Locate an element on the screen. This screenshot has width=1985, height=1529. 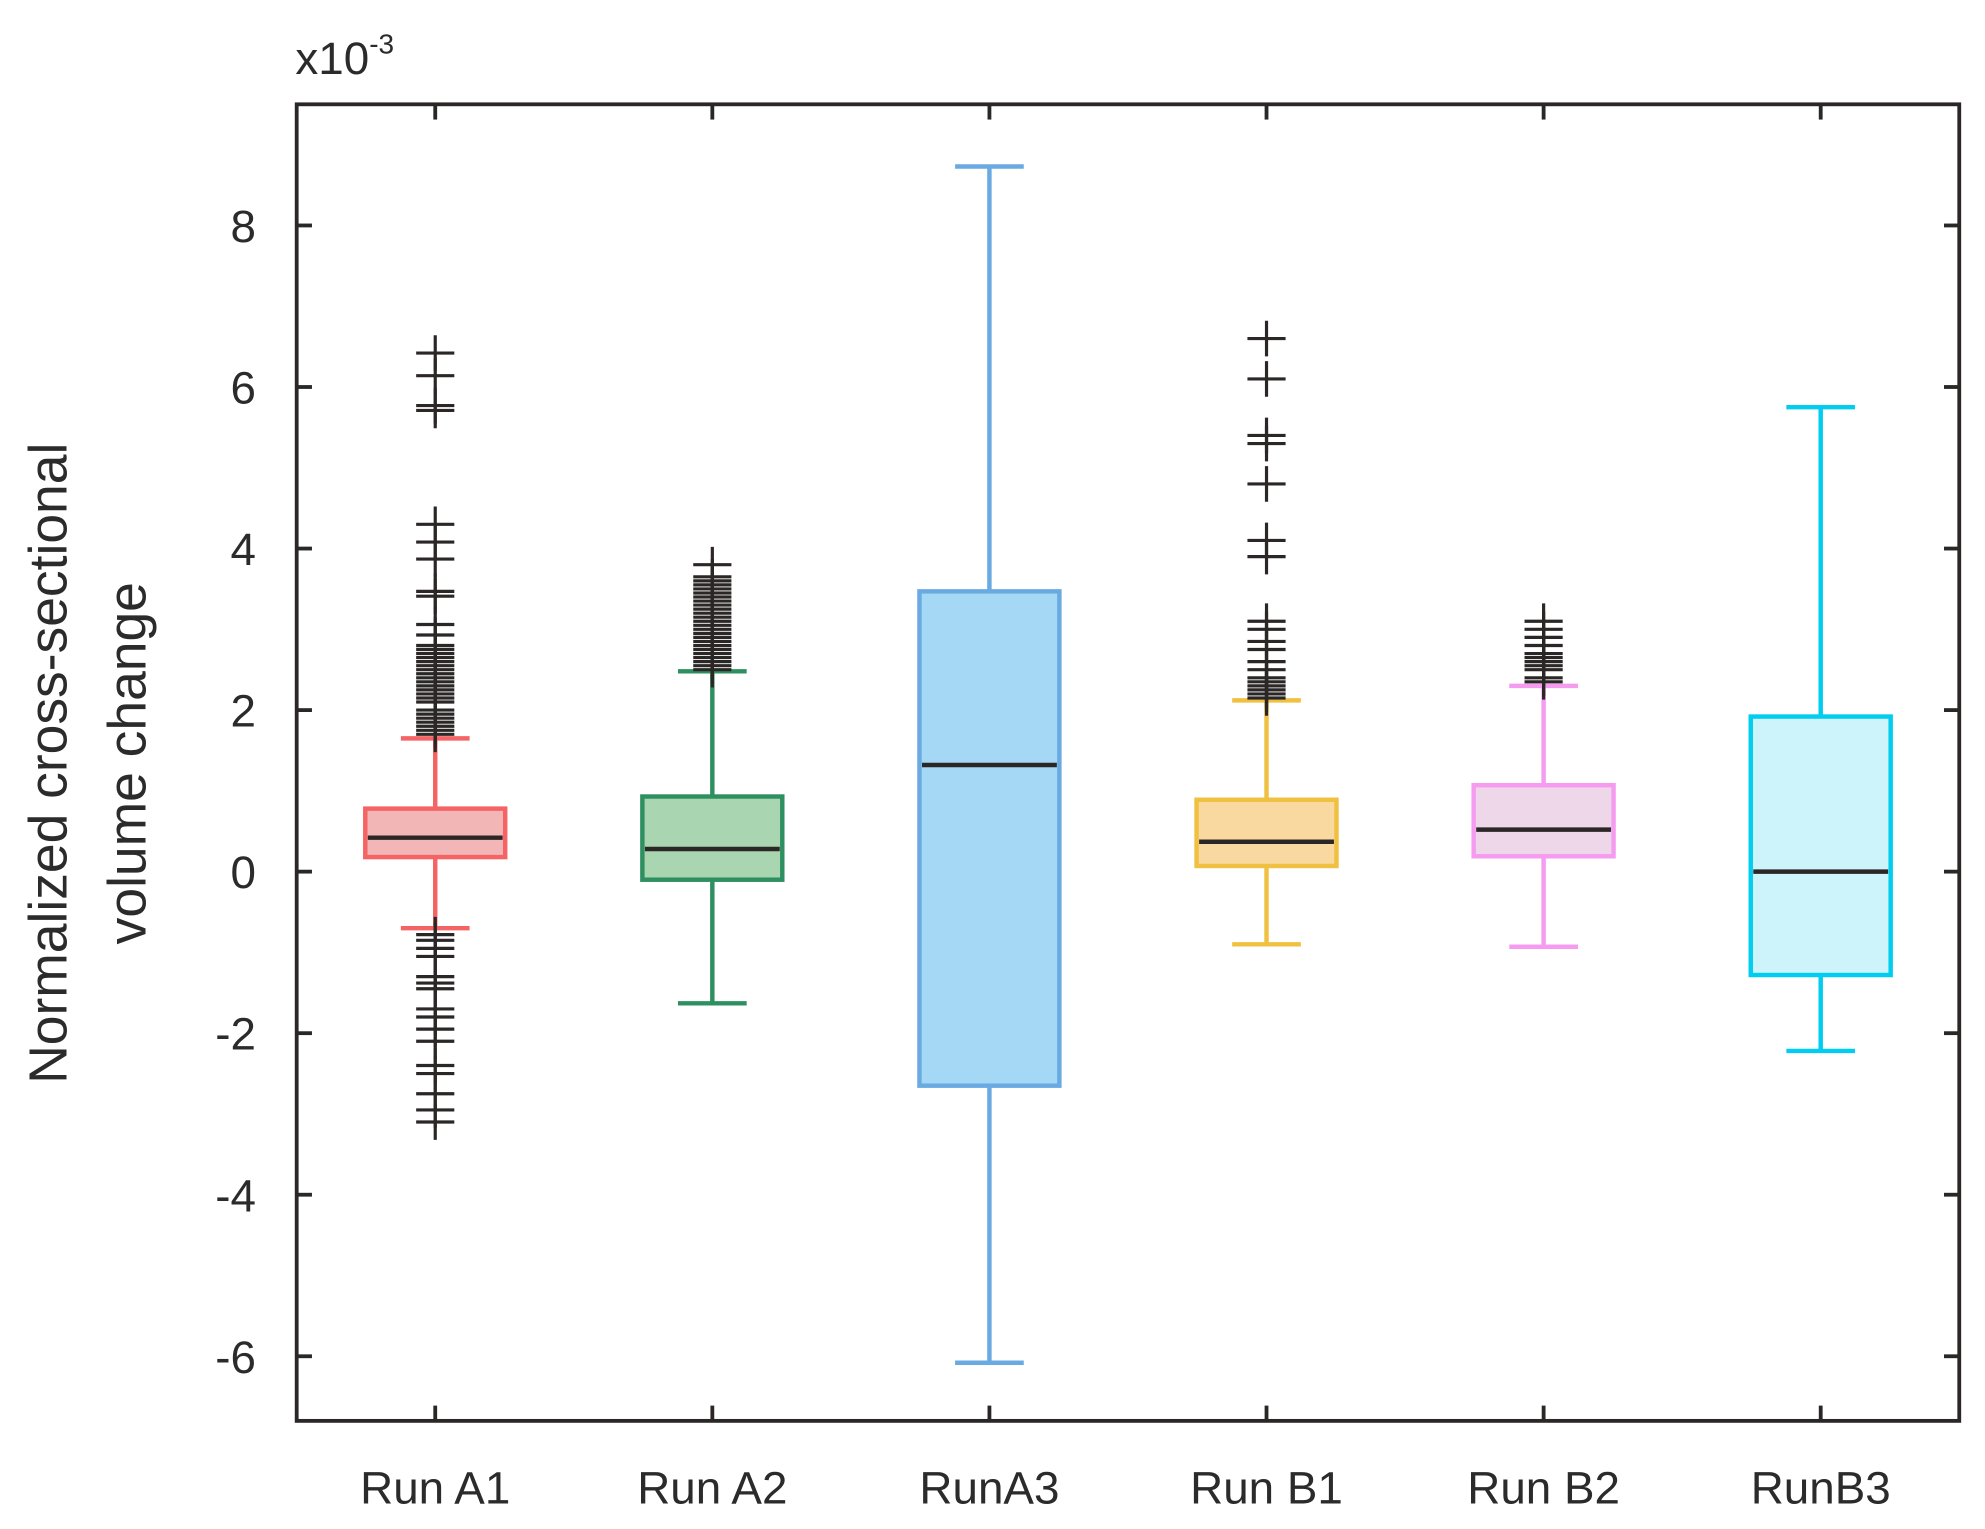
x-tick-label: RunA3 is located at coordinates (989, 1488).